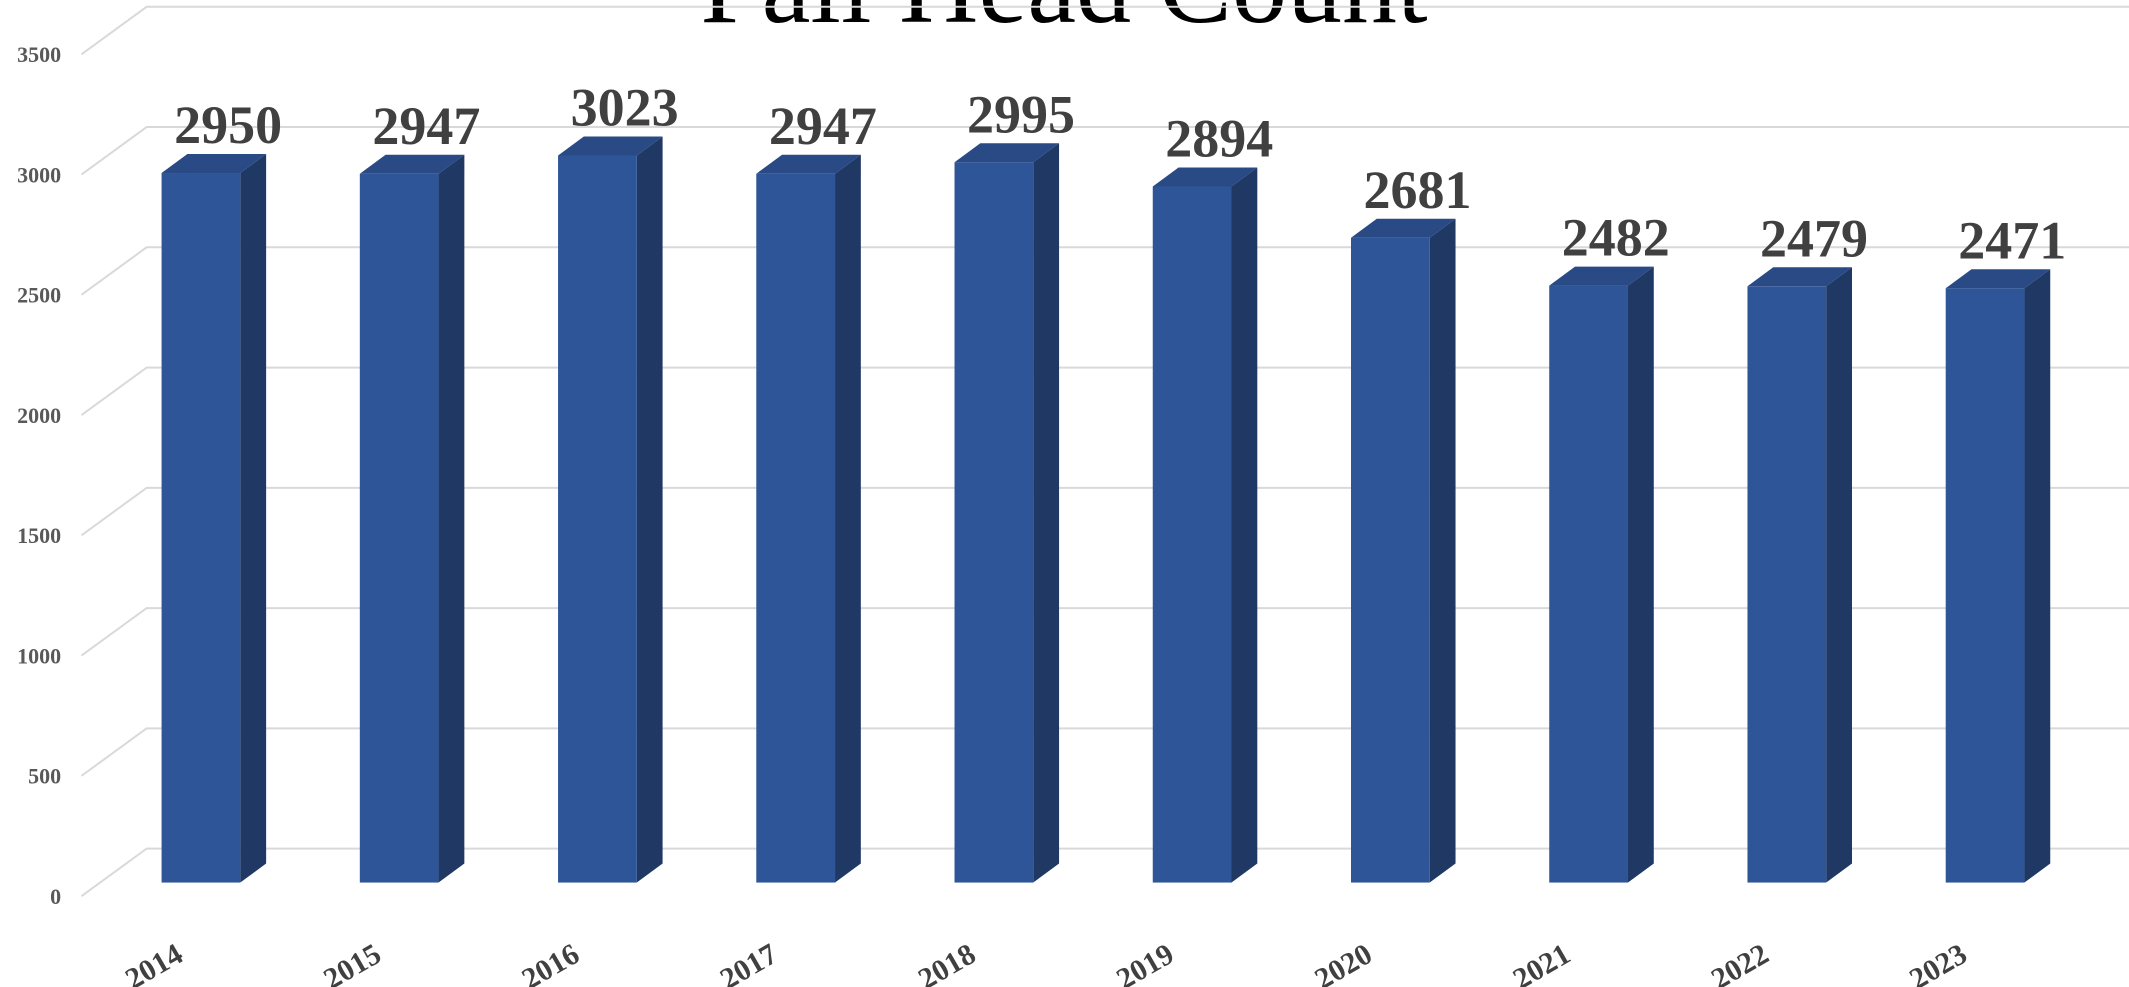  I want to click on y-tick-label: 1500, so click(39, 535).